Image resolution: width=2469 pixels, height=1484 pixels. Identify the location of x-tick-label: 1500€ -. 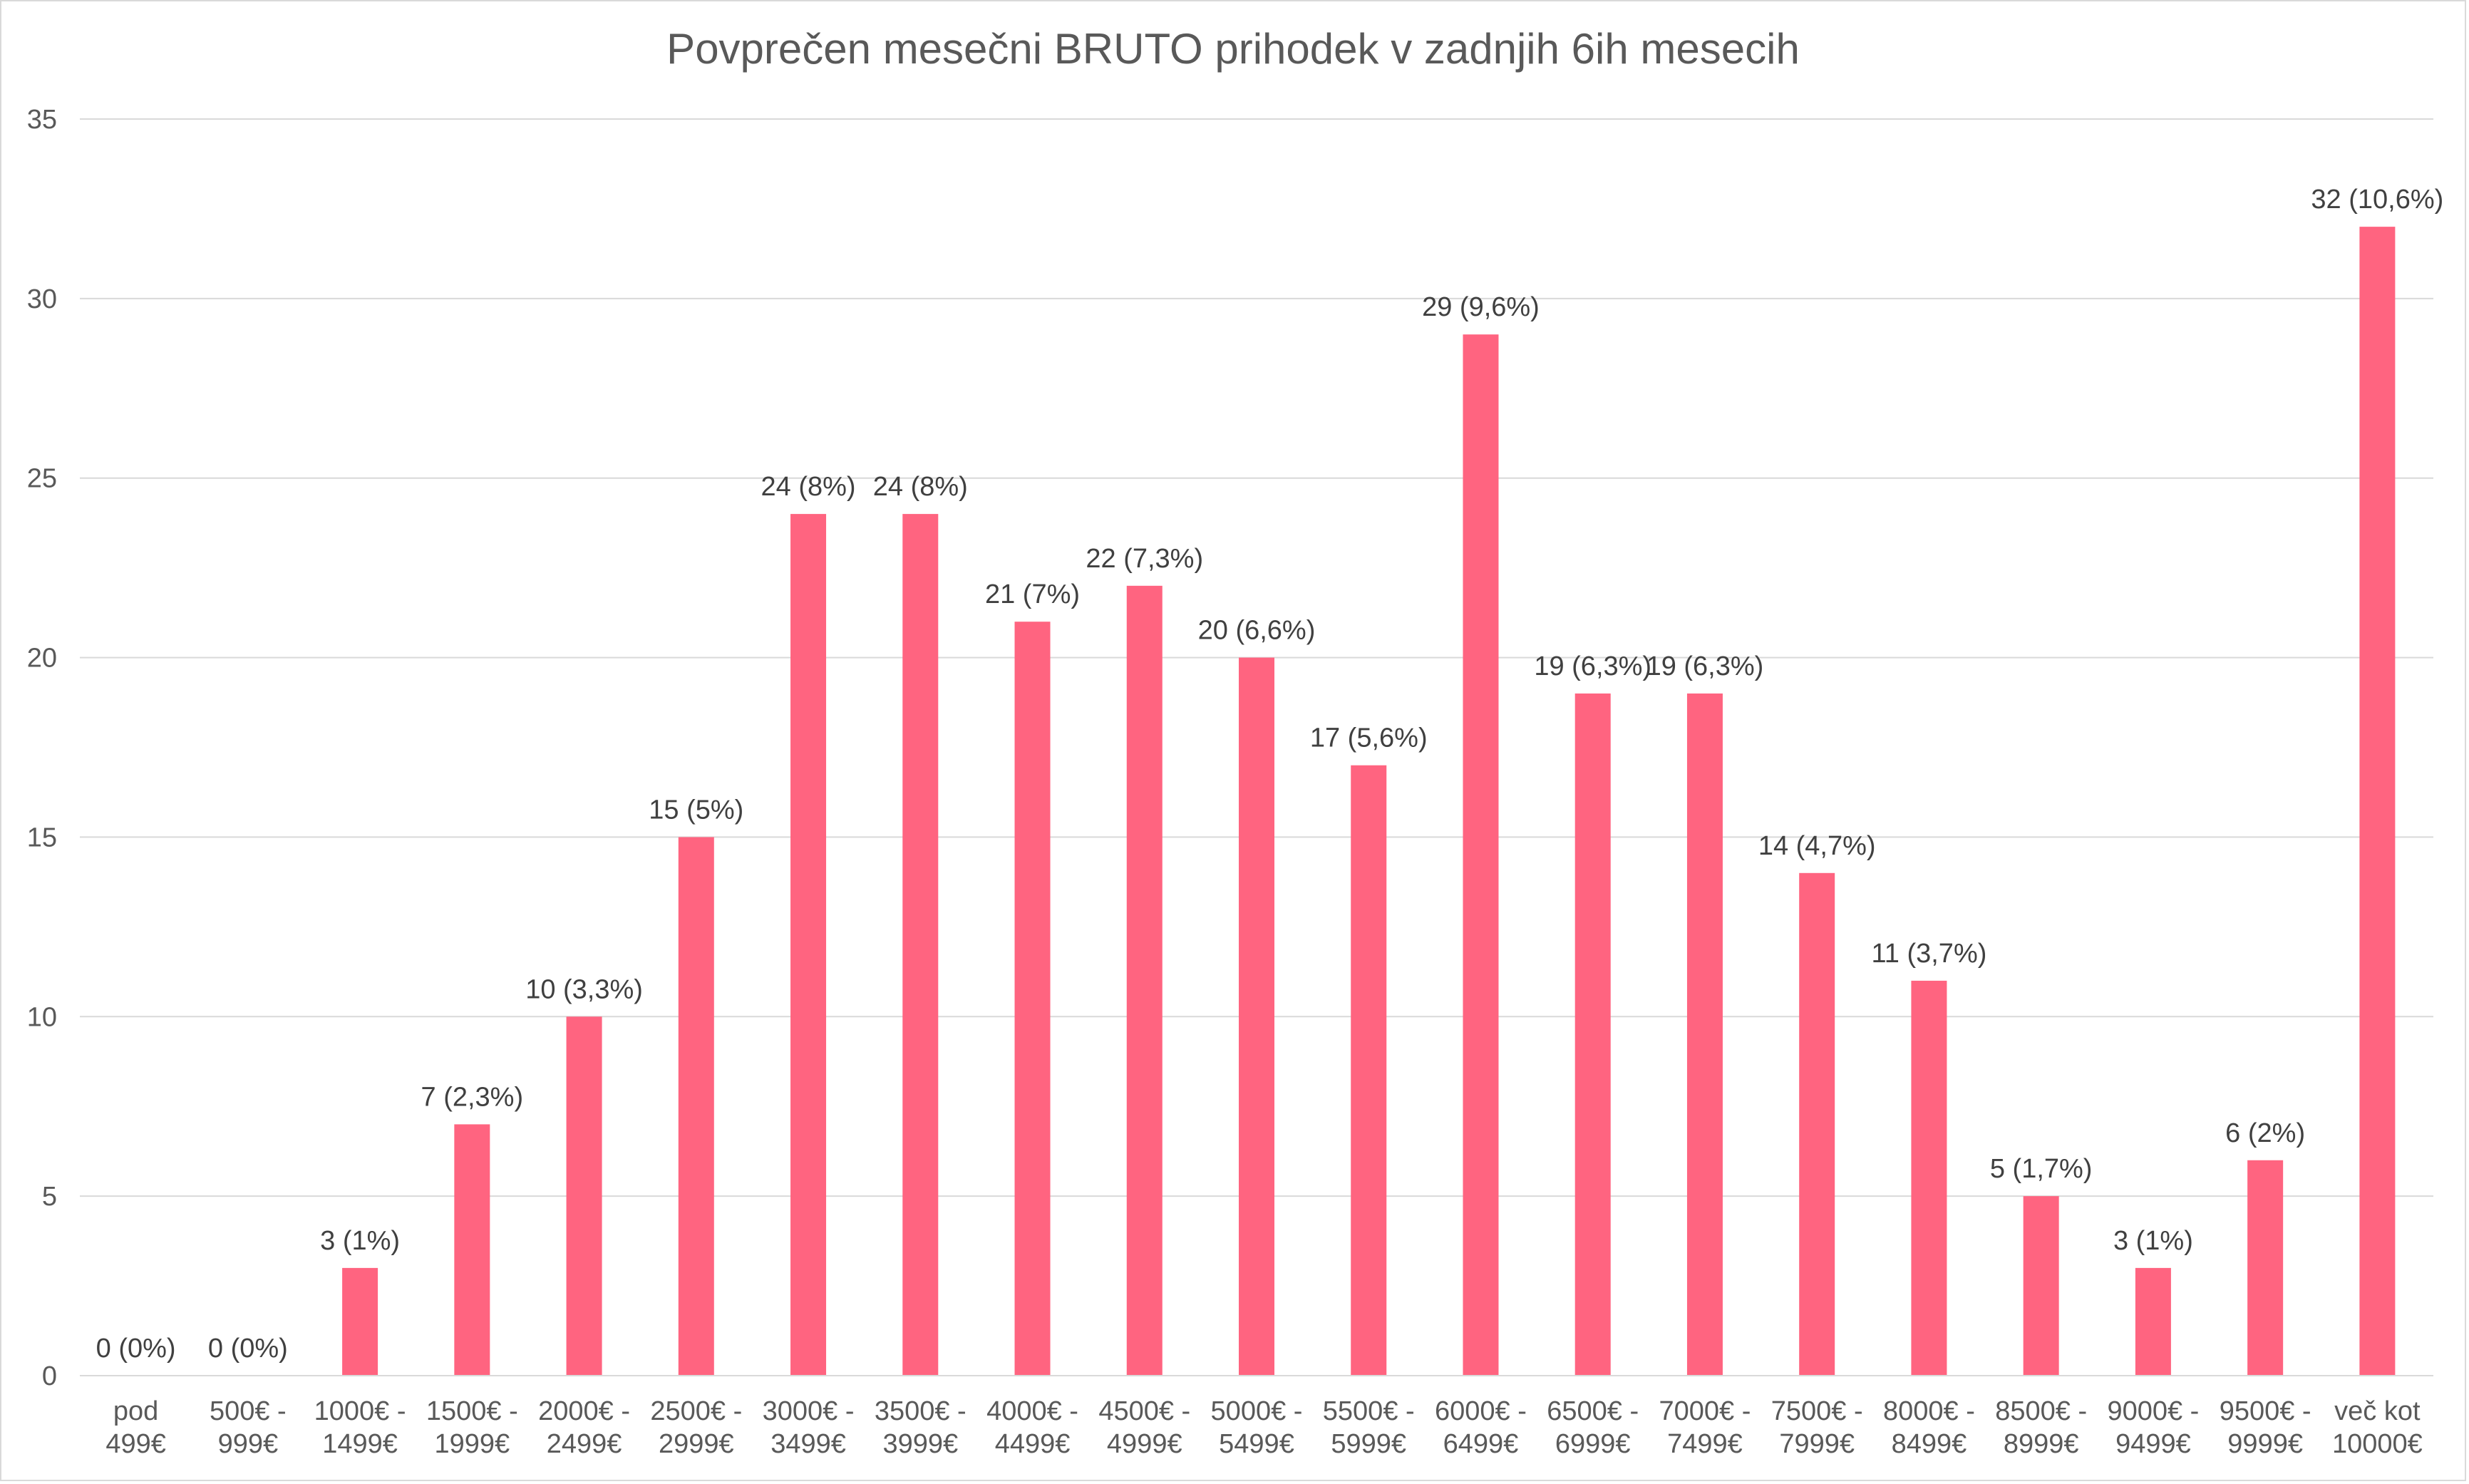
(472, 1411).